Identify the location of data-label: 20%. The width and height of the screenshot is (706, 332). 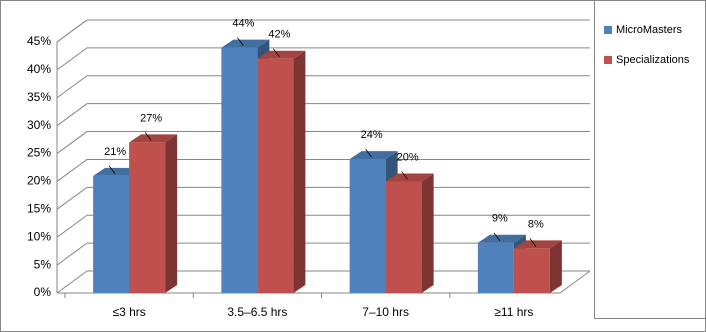
(408, 157).